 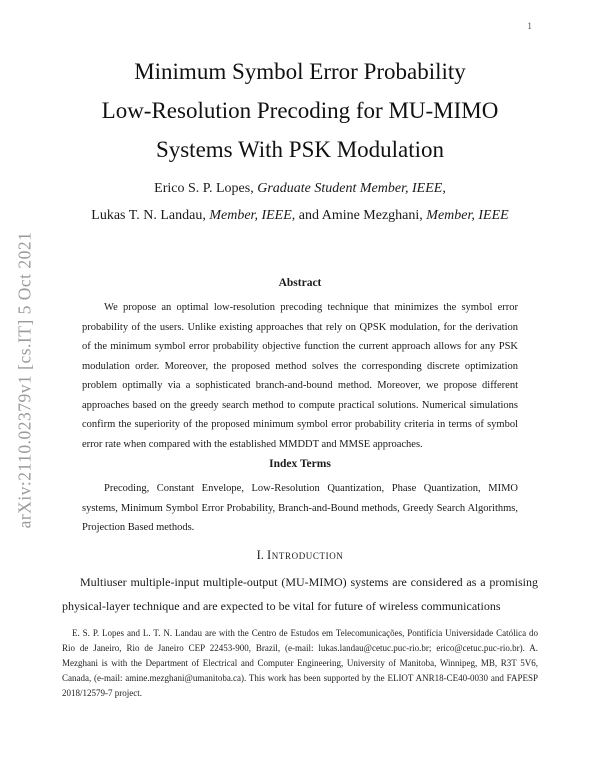 I want to click on abstract-heading: Abstract, so click(x=300, y=283).